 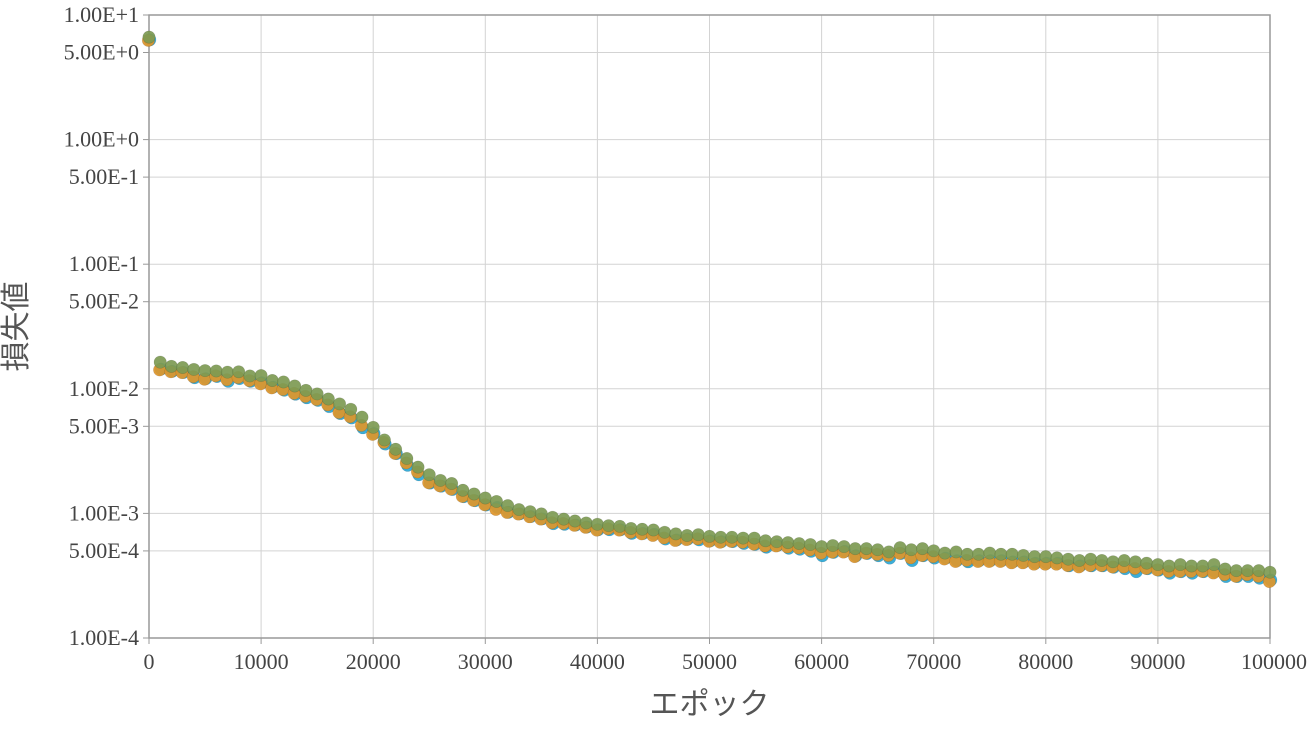 What do you see at coordinates (104, 301) in the screenshot?
I see `y-tick-label: 5.00E-2` at bounding box center [104, 301].